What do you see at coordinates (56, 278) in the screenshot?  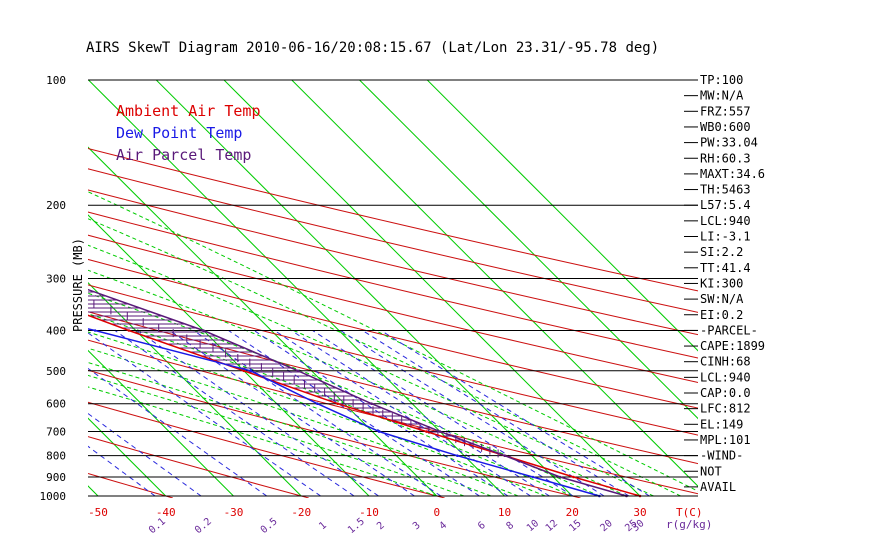 I see `pressure-tick-label: 300` at bounding box center [56, 278].